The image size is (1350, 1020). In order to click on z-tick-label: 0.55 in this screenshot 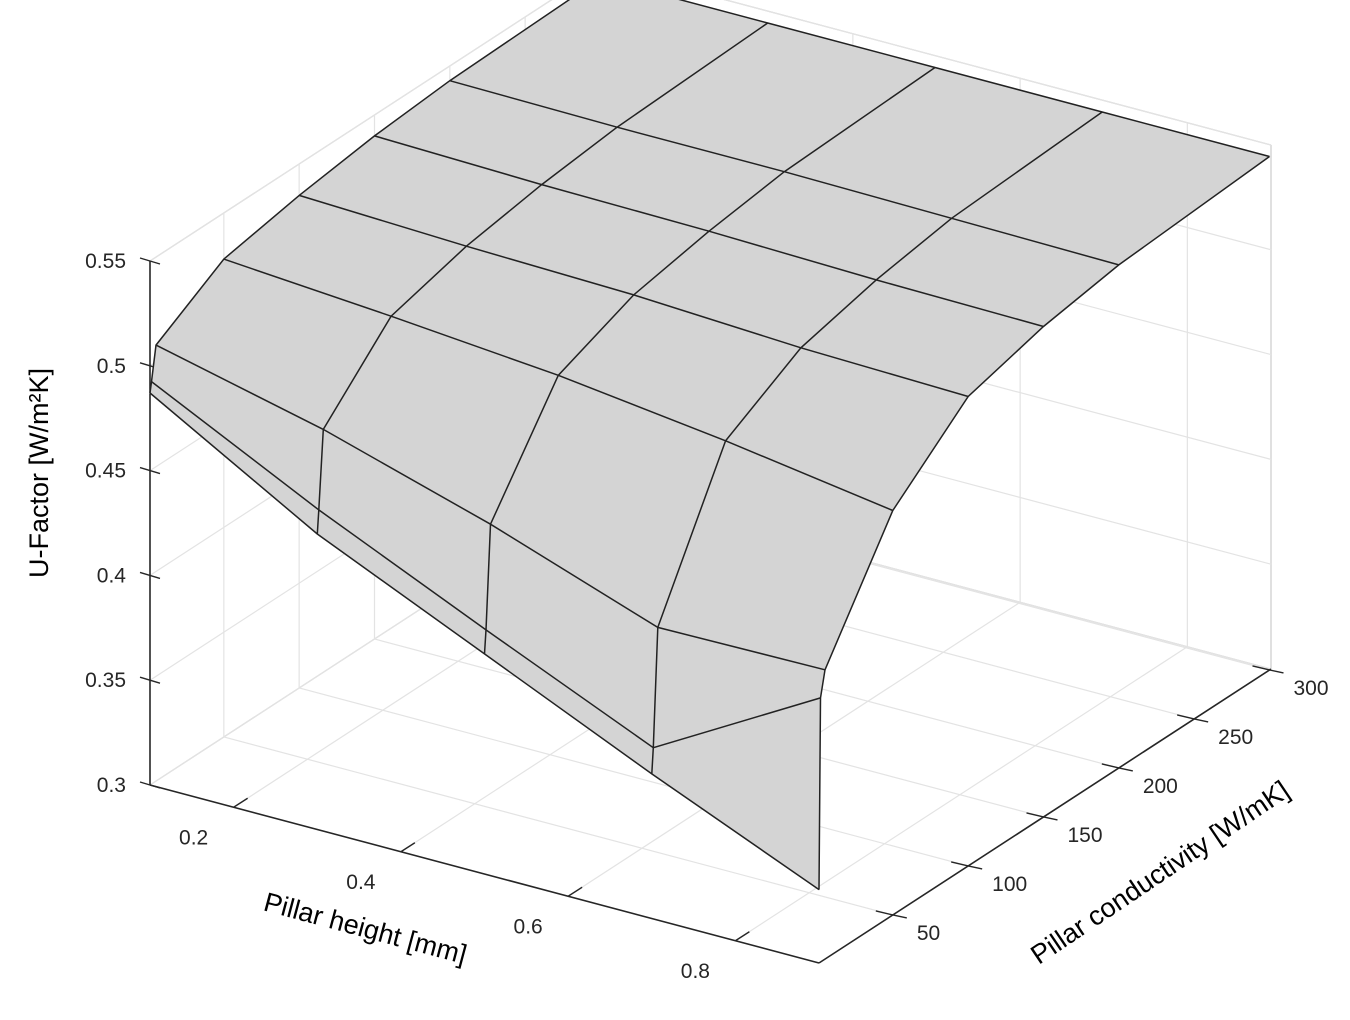, I will do `click(105, 261)`.